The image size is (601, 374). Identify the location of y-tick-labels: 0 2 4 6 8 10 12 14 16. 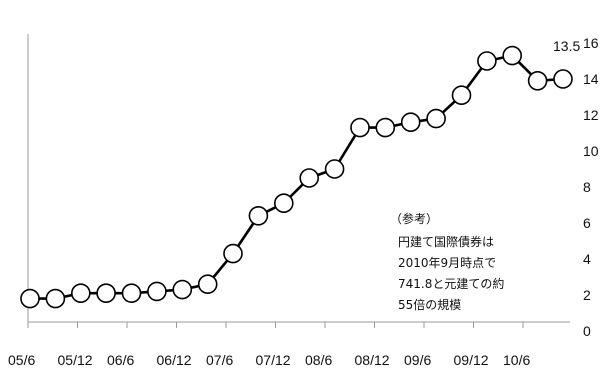
(591, 187).